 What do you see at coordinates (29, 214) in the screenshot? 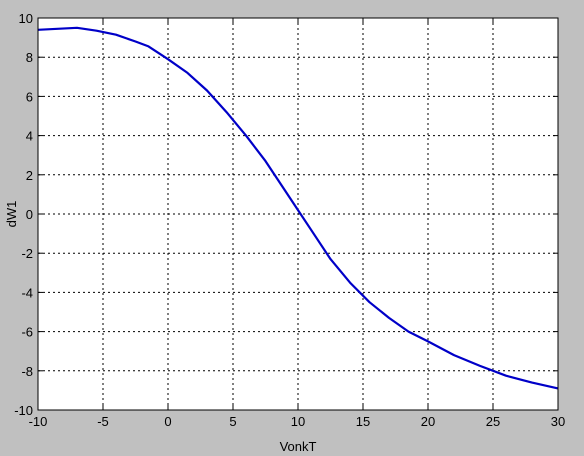
I see `y-tick-label: 0` at bounding box center [29, 214].